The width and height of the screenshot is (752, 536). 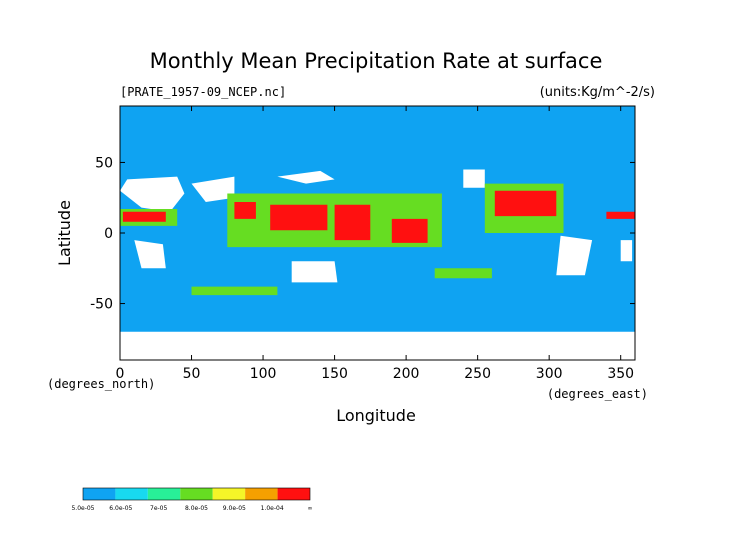 I want to click on legend-label: 1.0e-04, so click(x=272, y=508).